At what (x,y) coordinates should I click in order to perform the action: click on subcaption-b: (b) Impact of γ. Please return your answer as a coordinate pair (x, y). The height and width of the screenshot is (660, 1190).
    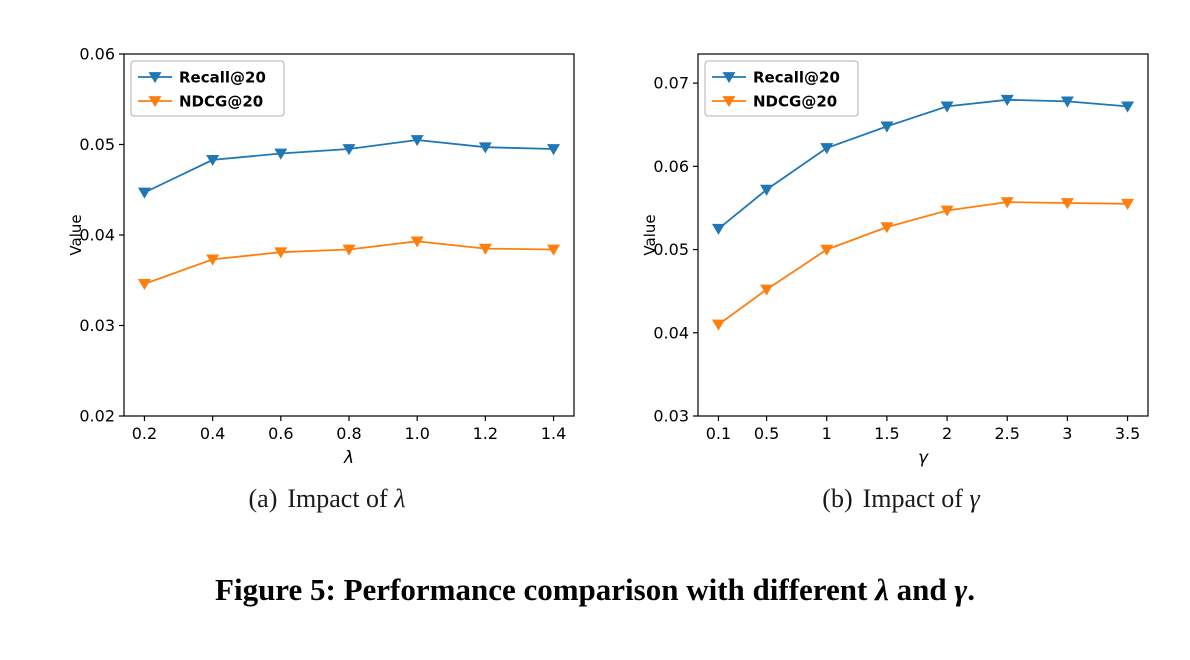
    Looking at the image, I should click on (901, 499).